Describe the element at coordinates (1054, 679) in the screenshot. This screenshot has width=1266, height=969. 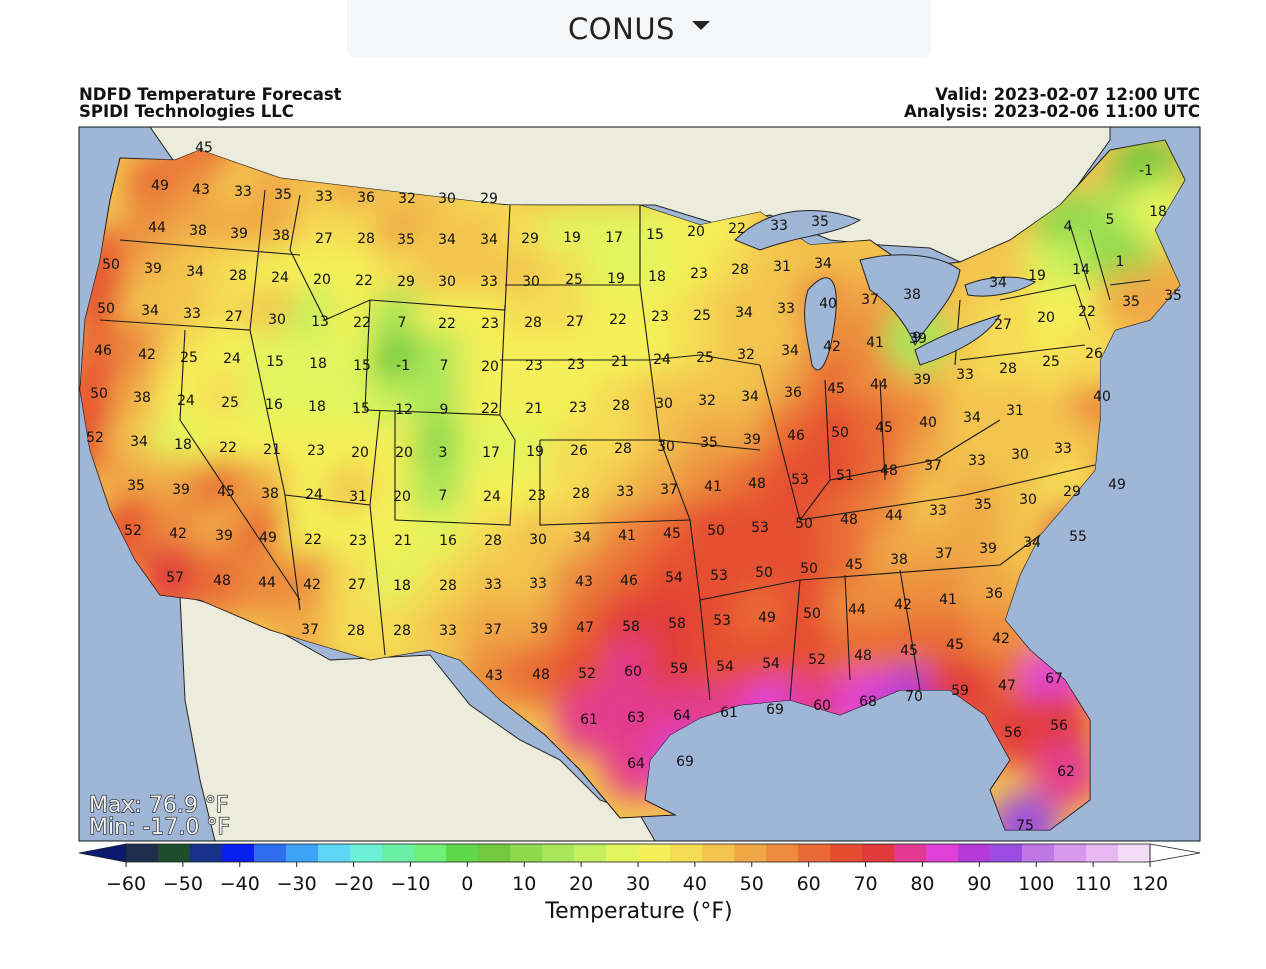
I see `temperature-value: 67` at that location.